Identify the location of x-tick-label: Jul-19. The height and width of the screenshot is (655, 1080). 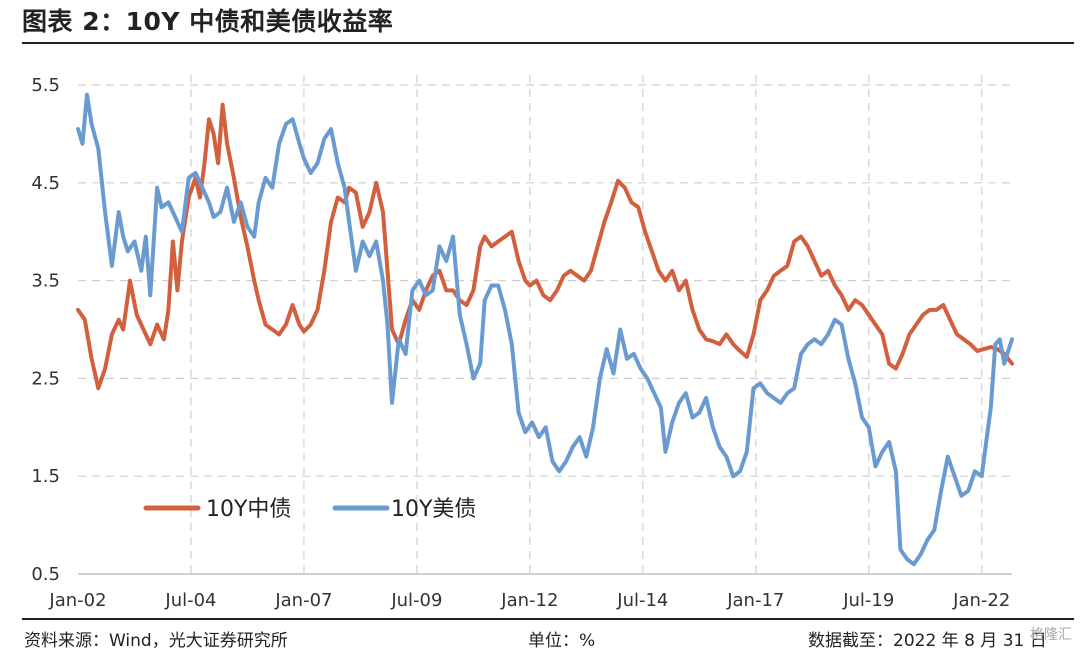
(868, 600).